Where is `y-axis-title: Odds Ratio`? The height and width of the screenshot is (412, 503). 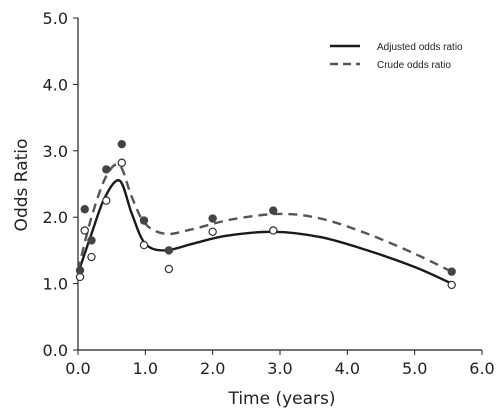 y-axis-title: Odds Ratio is located at coordinates (22, 185).